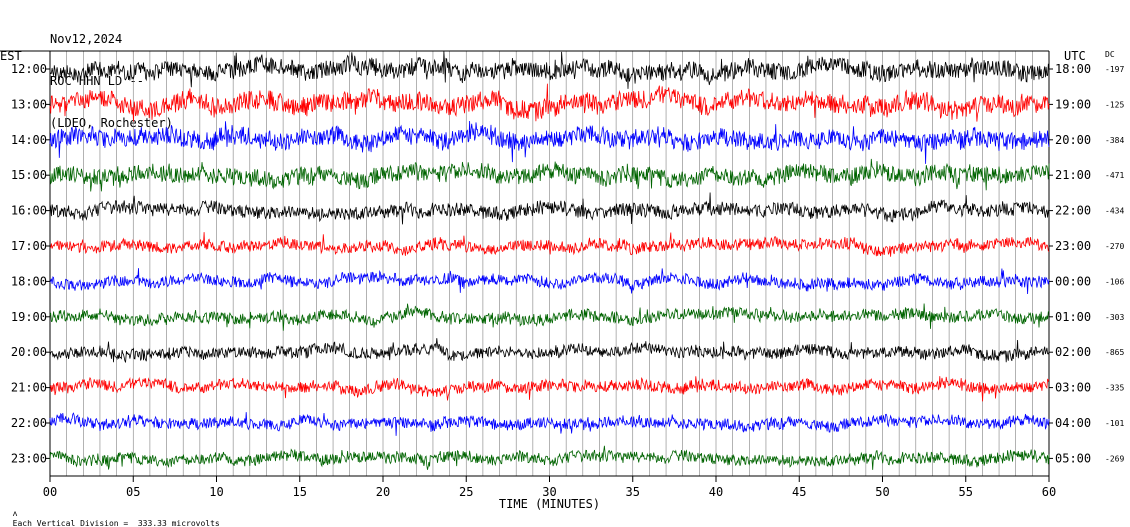 The image size is (1130, 527). Describe the element at coordinates (1073, 352) in the screenshot. I see `utc-hour-label: 02:00` at that location.